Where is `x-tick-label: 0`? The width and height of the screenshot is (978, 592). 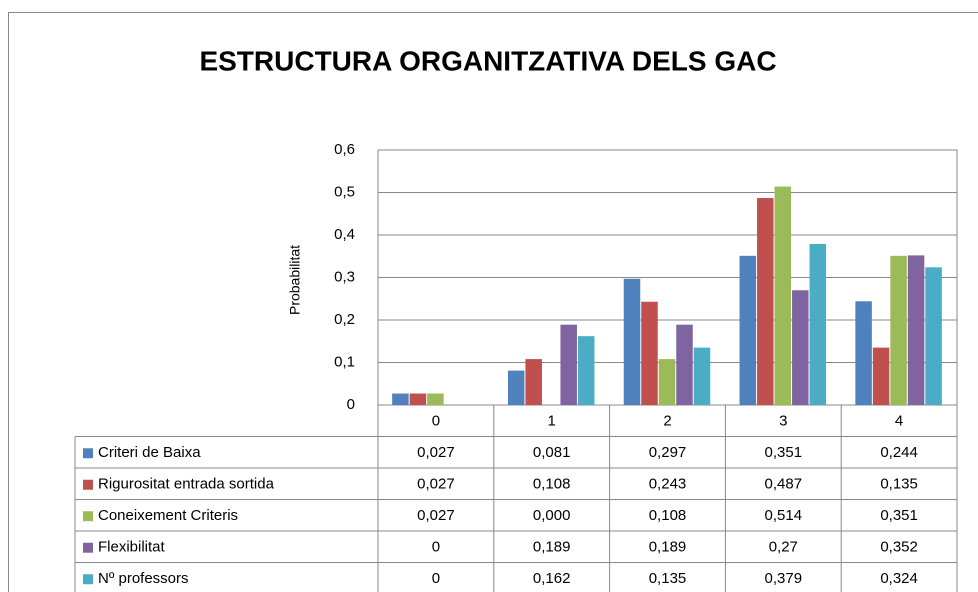 x-tick-label: 0 is located at coordinates (436, 421).